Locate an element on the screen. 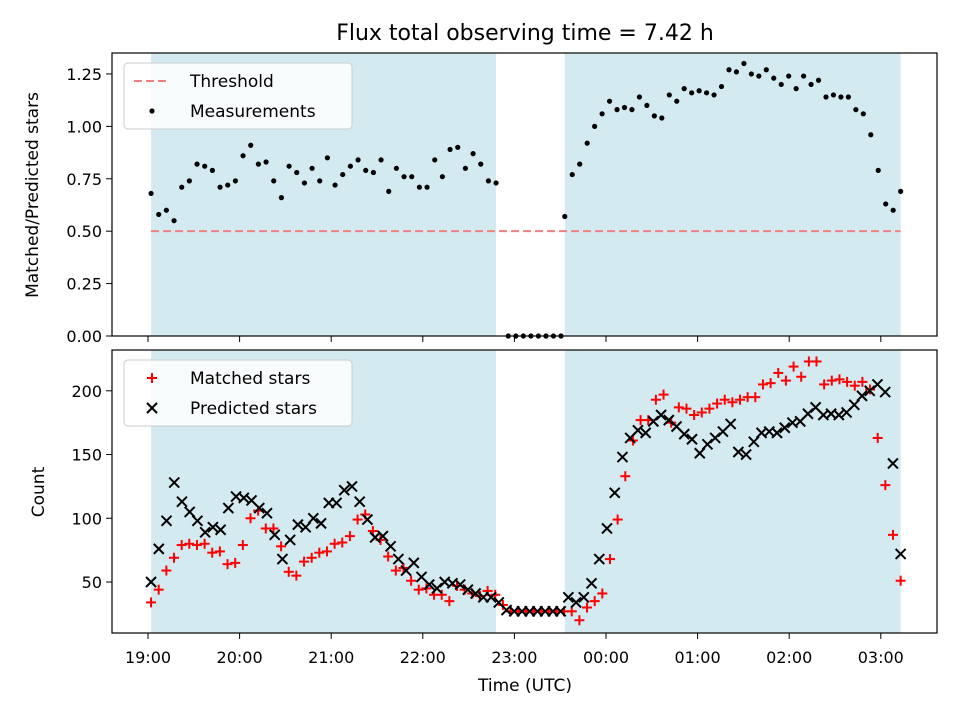  top-legend: Threshold Measurements is located at coordinates (238, 96).